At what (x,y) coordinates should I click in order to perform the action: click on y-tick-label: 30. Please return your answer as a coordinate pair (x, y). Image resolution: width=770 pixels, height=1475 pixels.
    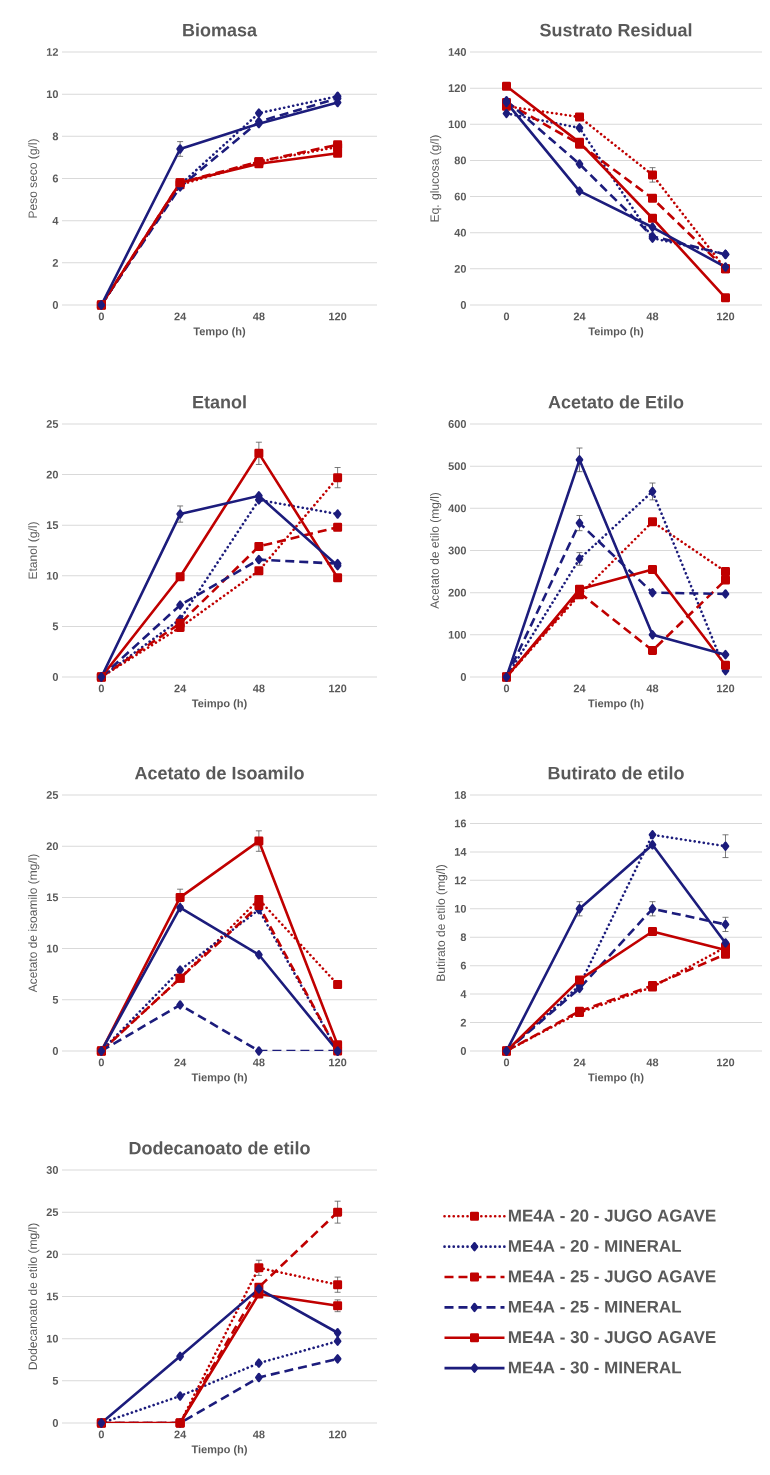
    Looking at the image, I should click on (52, 1170).